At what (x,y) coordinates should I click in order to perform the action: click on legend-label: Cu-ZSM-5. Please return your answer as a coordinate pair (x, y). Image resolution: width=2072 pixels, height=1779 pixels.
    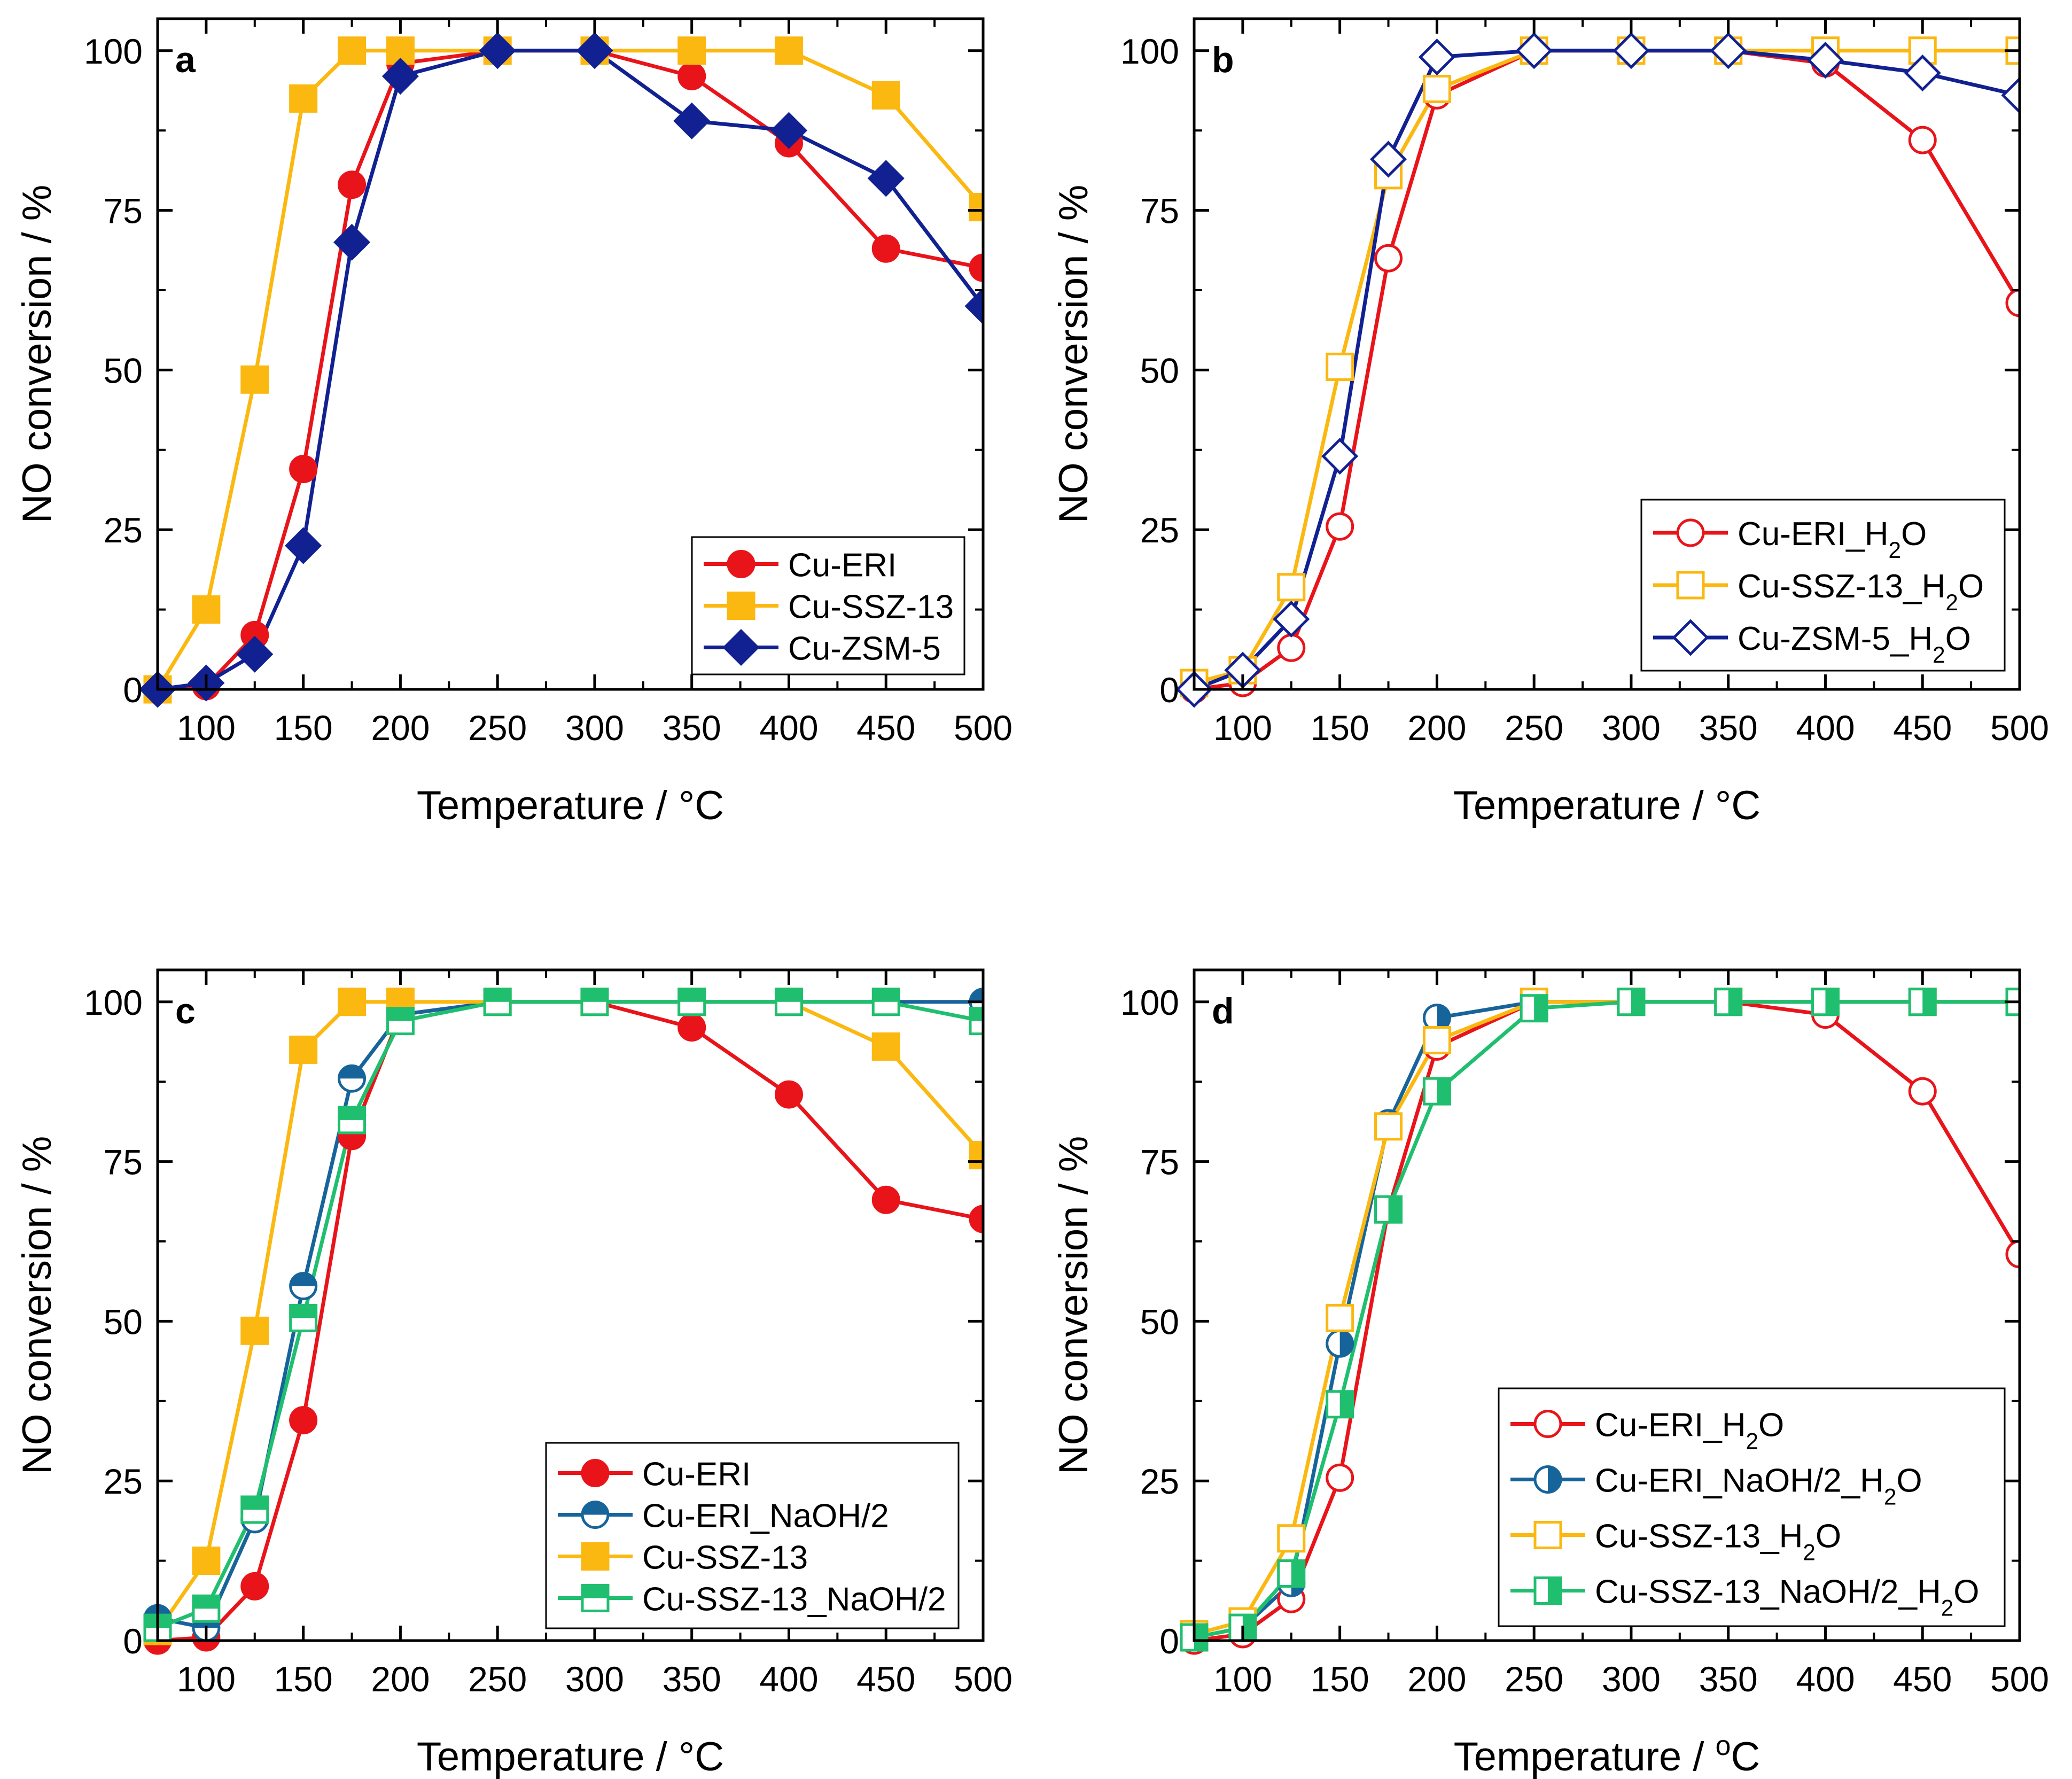
    Looking at the image, I should click on (865, 649).